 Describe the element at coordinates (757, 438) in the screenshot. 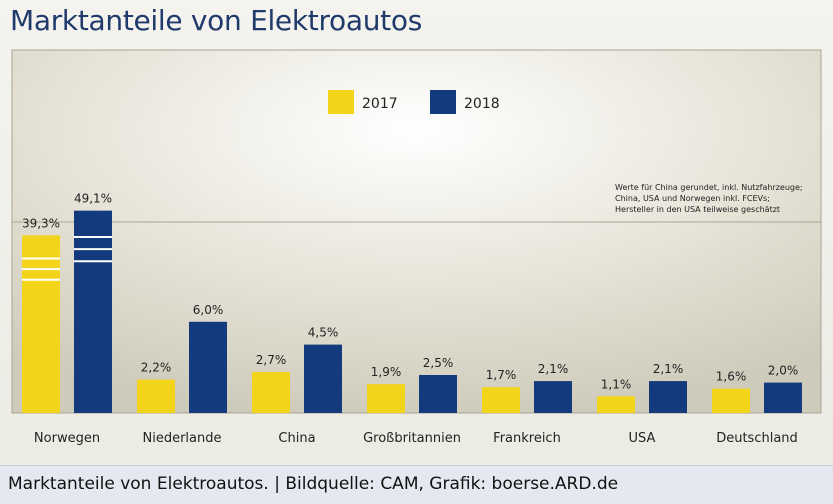

I see `category-label-deutschland: Deutschland` at that location.